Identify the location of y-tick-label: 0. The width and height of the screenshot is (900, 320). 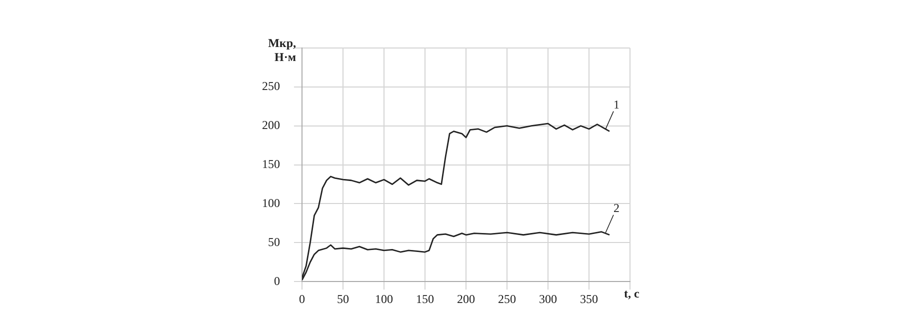
(277, 281).